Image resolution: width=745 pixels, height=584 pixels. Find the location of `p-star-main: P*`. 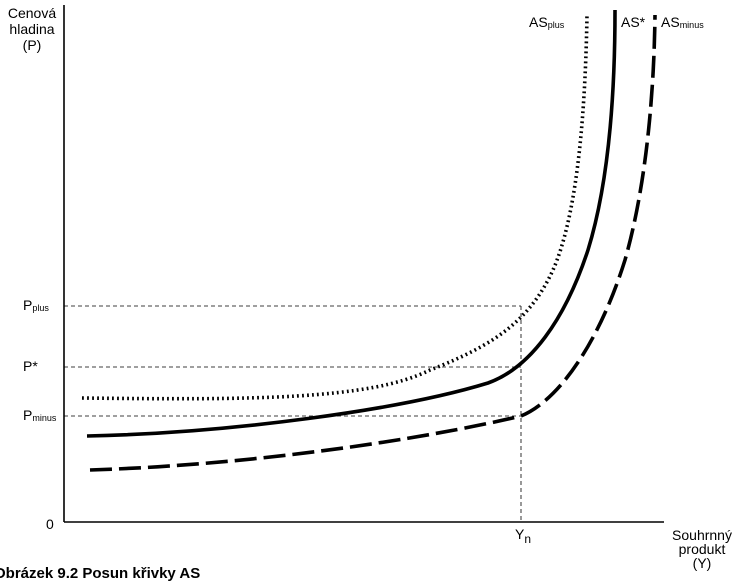

p-star-main: P* is located at coordinates (30, 366).